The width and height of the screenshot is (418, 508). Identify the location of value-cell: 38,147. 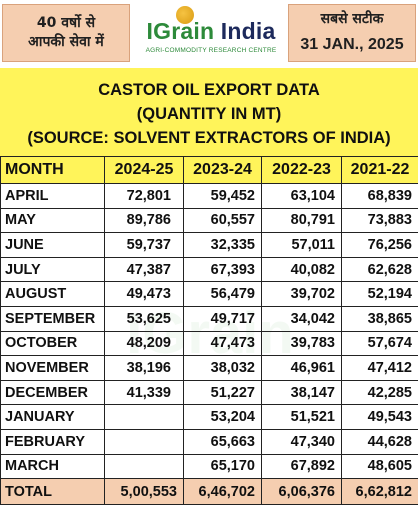
(301, 392).